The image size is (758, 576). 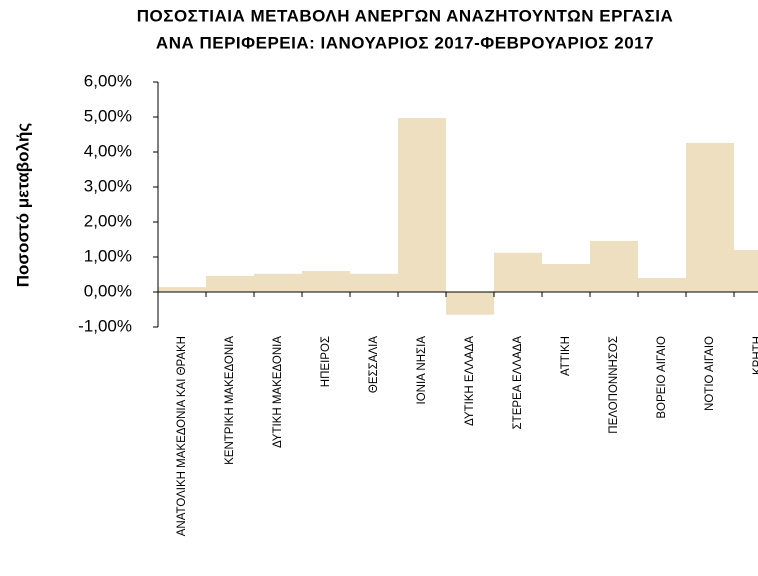 What do you see at coordinates (566, 356) in the screenshot?
I see `x-tick-label: ΑΤΤΙΚΗ` at bounding box center [566, 356].